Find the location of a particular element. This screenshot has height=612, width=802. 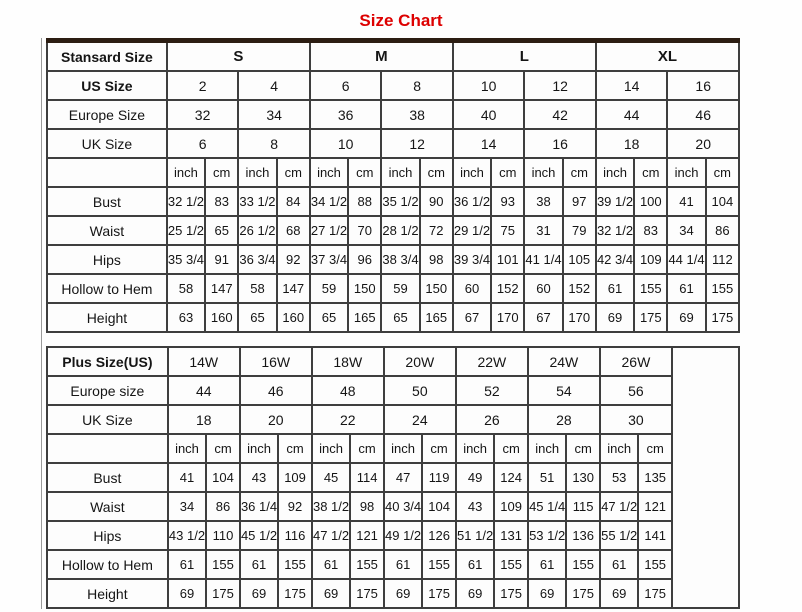

size-group-cell: S is located at coordinates (238, 55).